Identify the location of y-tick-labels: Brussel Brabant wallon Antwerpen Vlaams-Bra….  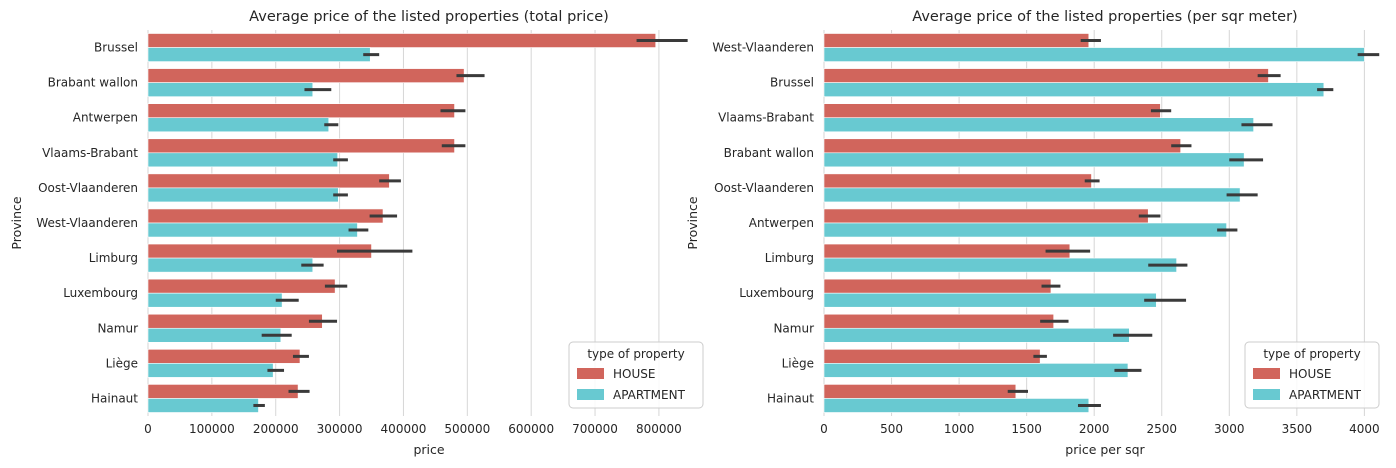
(87, 223).